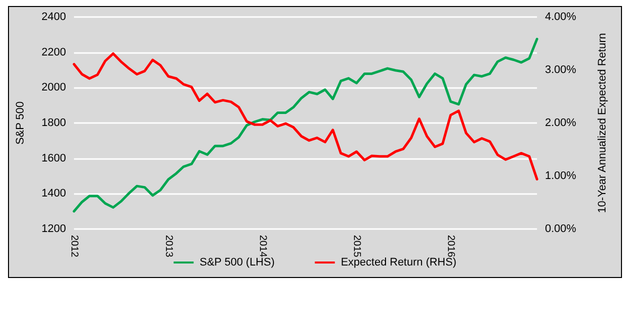 The width and height of the screenshot is (630, 325). I want to click on y2-tick-label: 0.00%, so click(560, 229).